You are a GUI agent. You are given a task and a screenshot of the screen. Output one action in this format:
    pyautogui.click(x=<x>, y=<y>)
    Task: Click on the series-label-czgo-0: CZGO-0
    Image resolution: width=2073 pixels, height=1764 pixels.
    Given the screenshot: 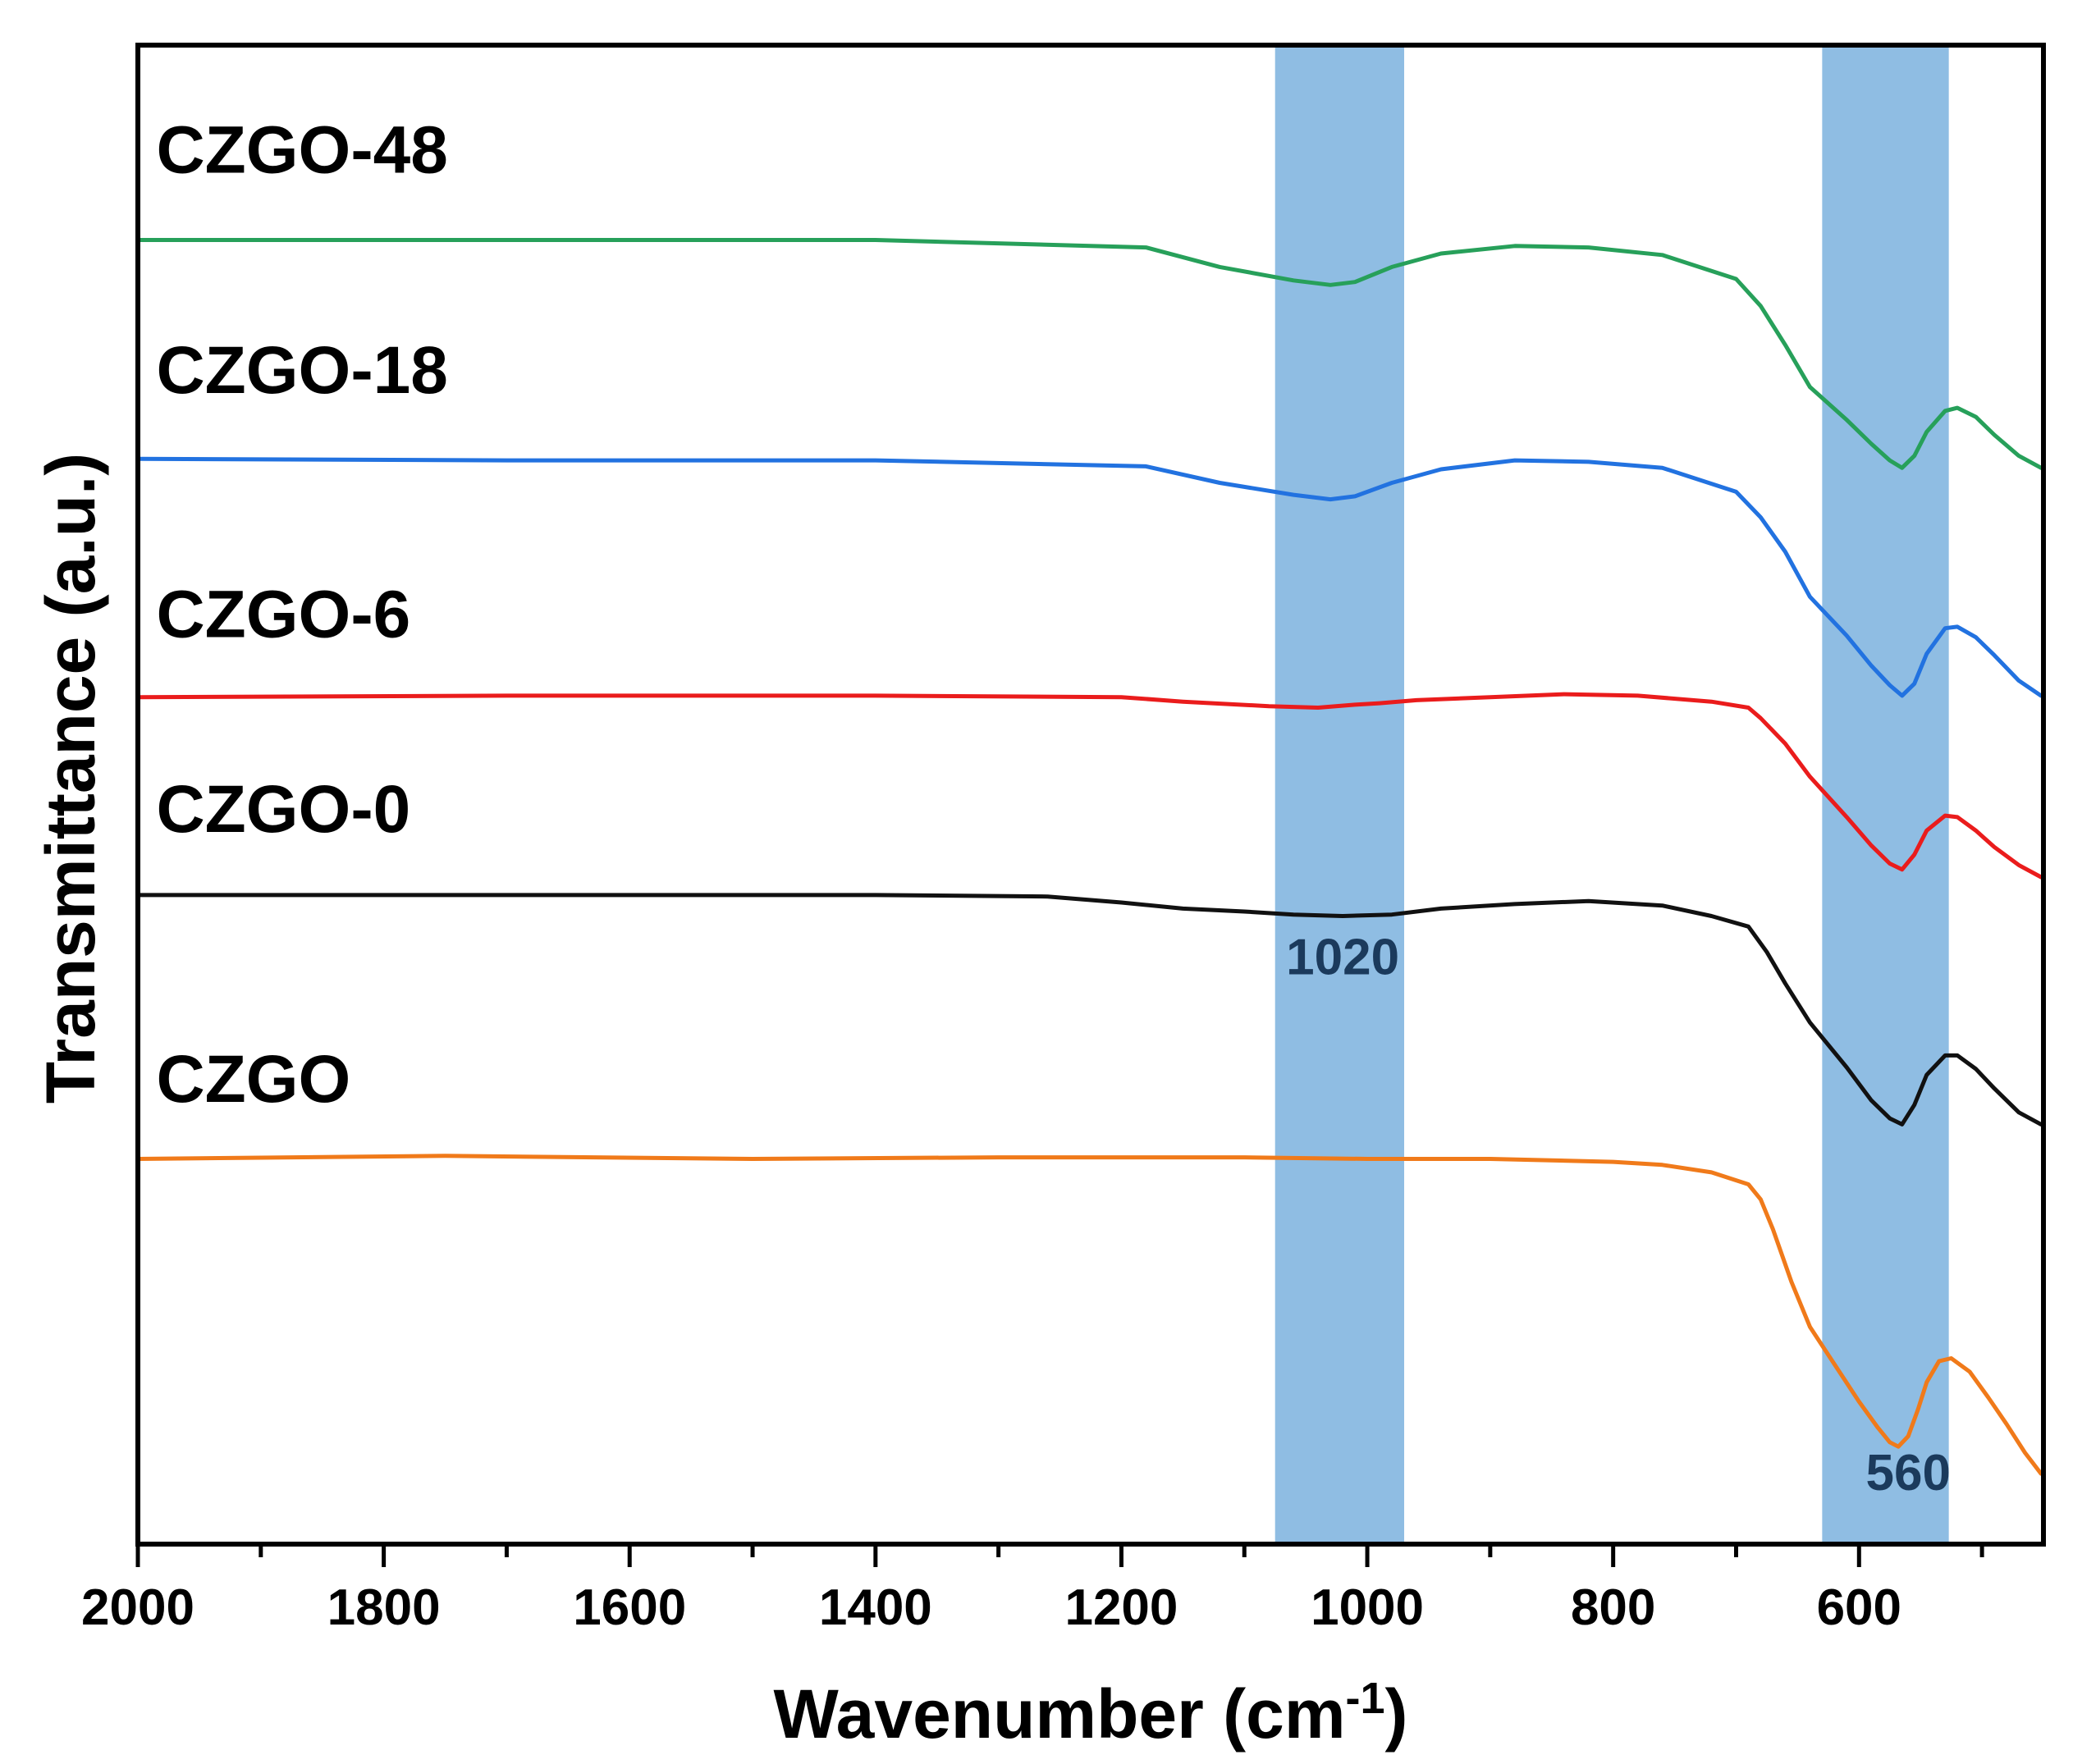 What is the action you would take?
    pyautogui.click(x=283, y=810)
    